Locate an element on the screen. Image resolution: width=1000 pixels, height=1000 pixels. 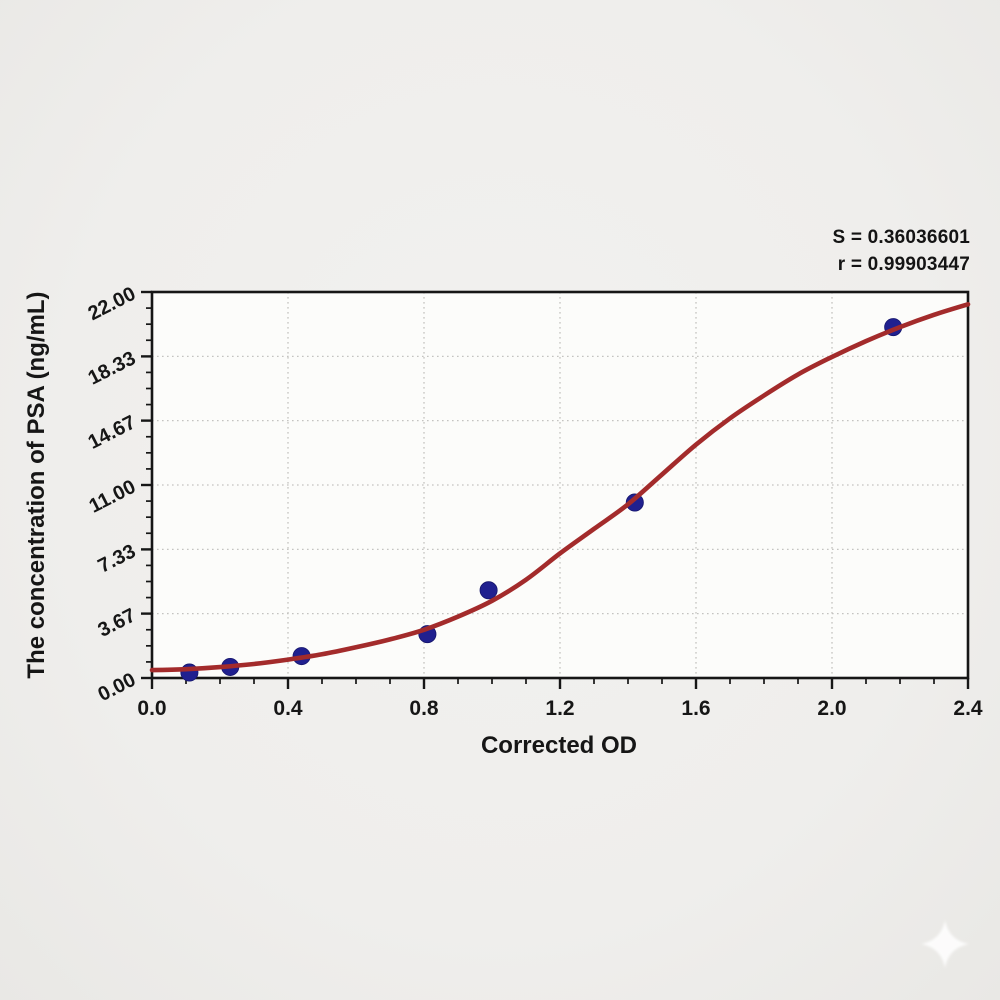
x-tick-label: 0.4 is located at coordinates (288, 708).